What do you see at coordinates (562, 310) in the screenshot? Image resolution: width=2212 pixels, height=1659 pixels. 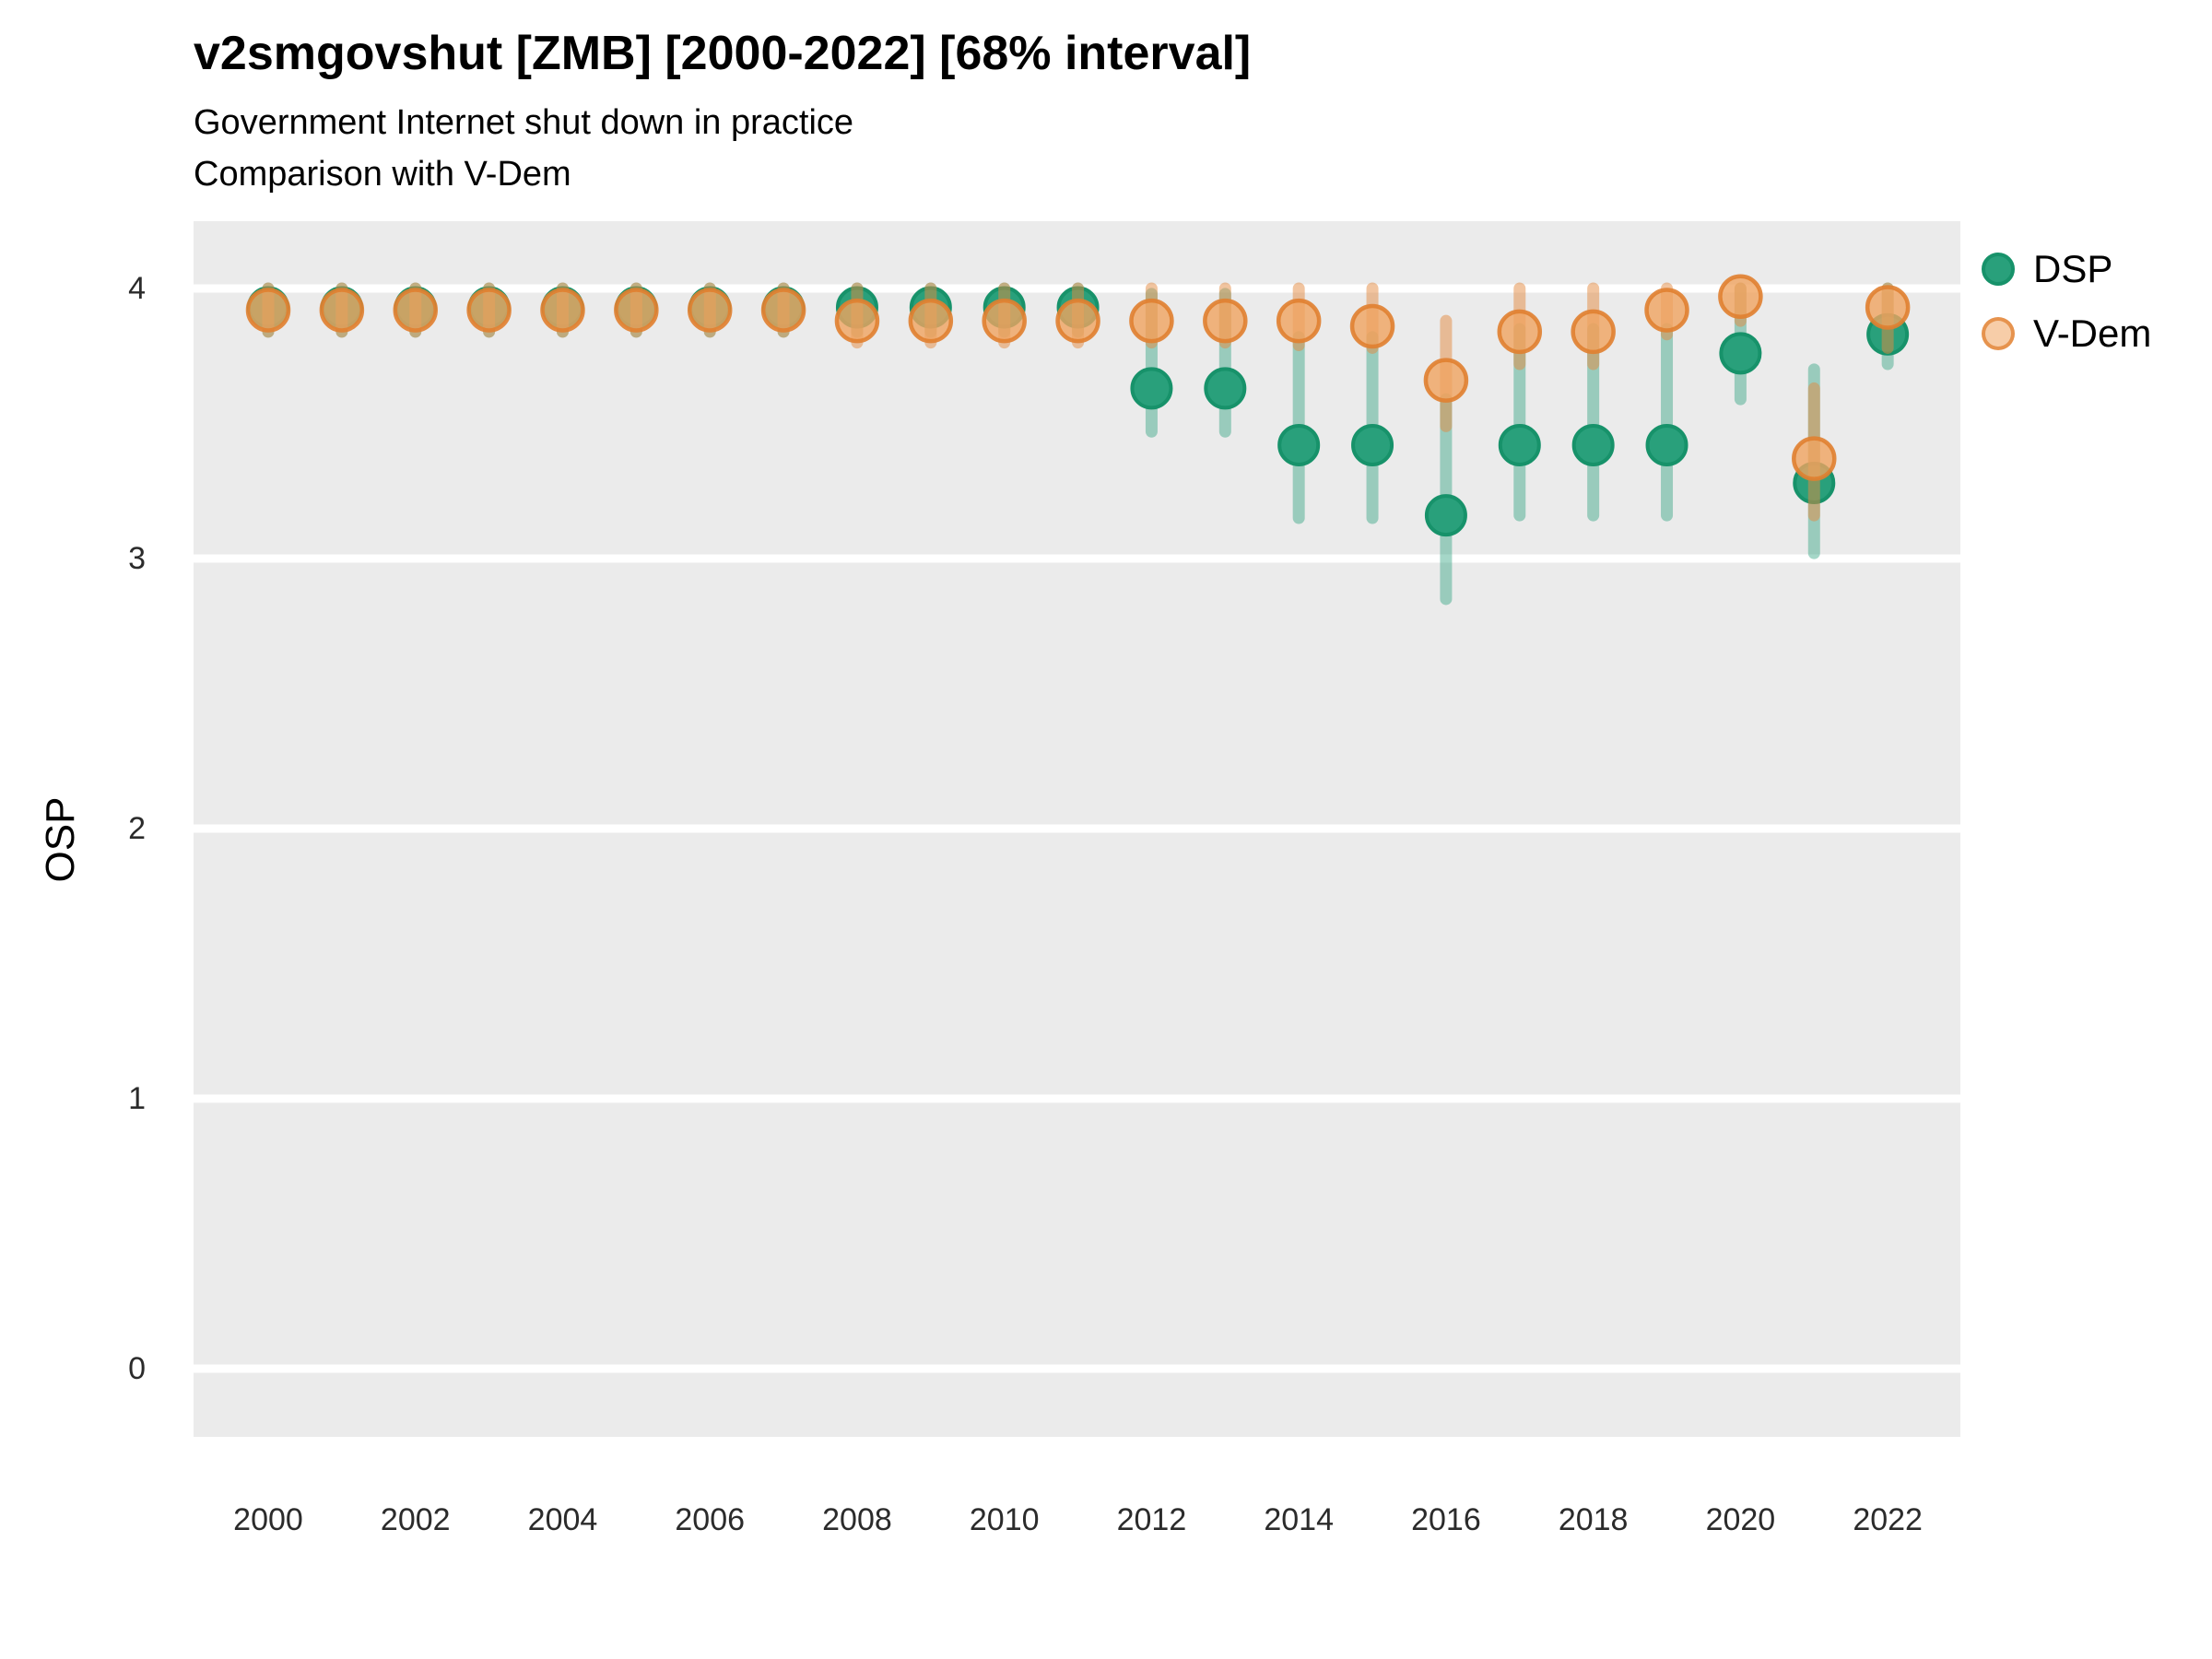 I see `vdem-point-2004` at bounding box center [562, 310].